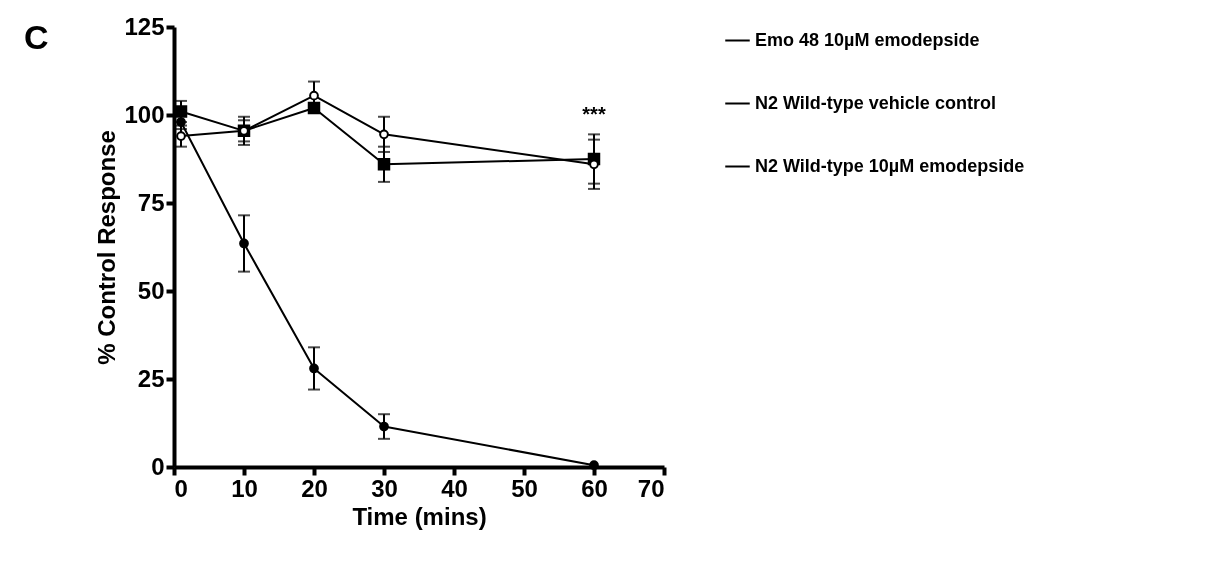  Describe the element at coordinates (151, 202) in the screenshot. I see `y-tick-label: 75` at that location.